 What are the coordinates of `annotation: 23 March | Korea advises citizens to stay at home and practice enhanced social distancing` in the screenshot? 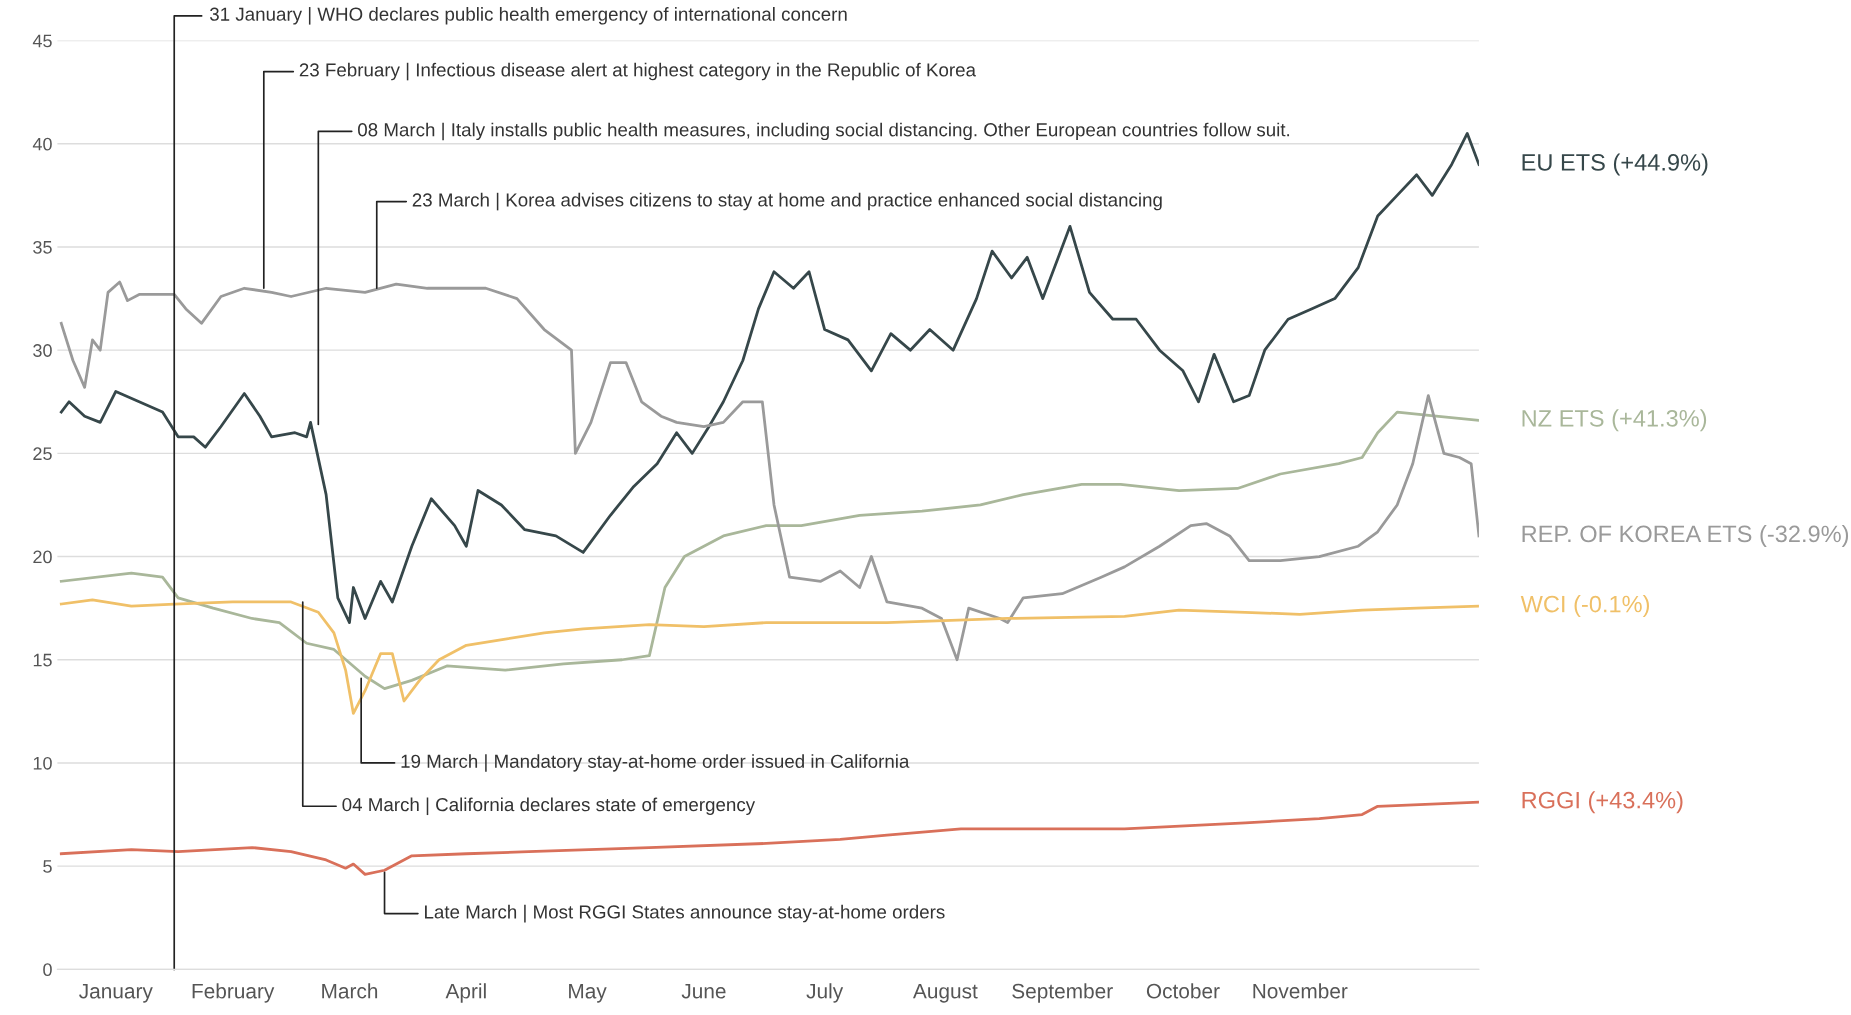 It's located at (787, 201).